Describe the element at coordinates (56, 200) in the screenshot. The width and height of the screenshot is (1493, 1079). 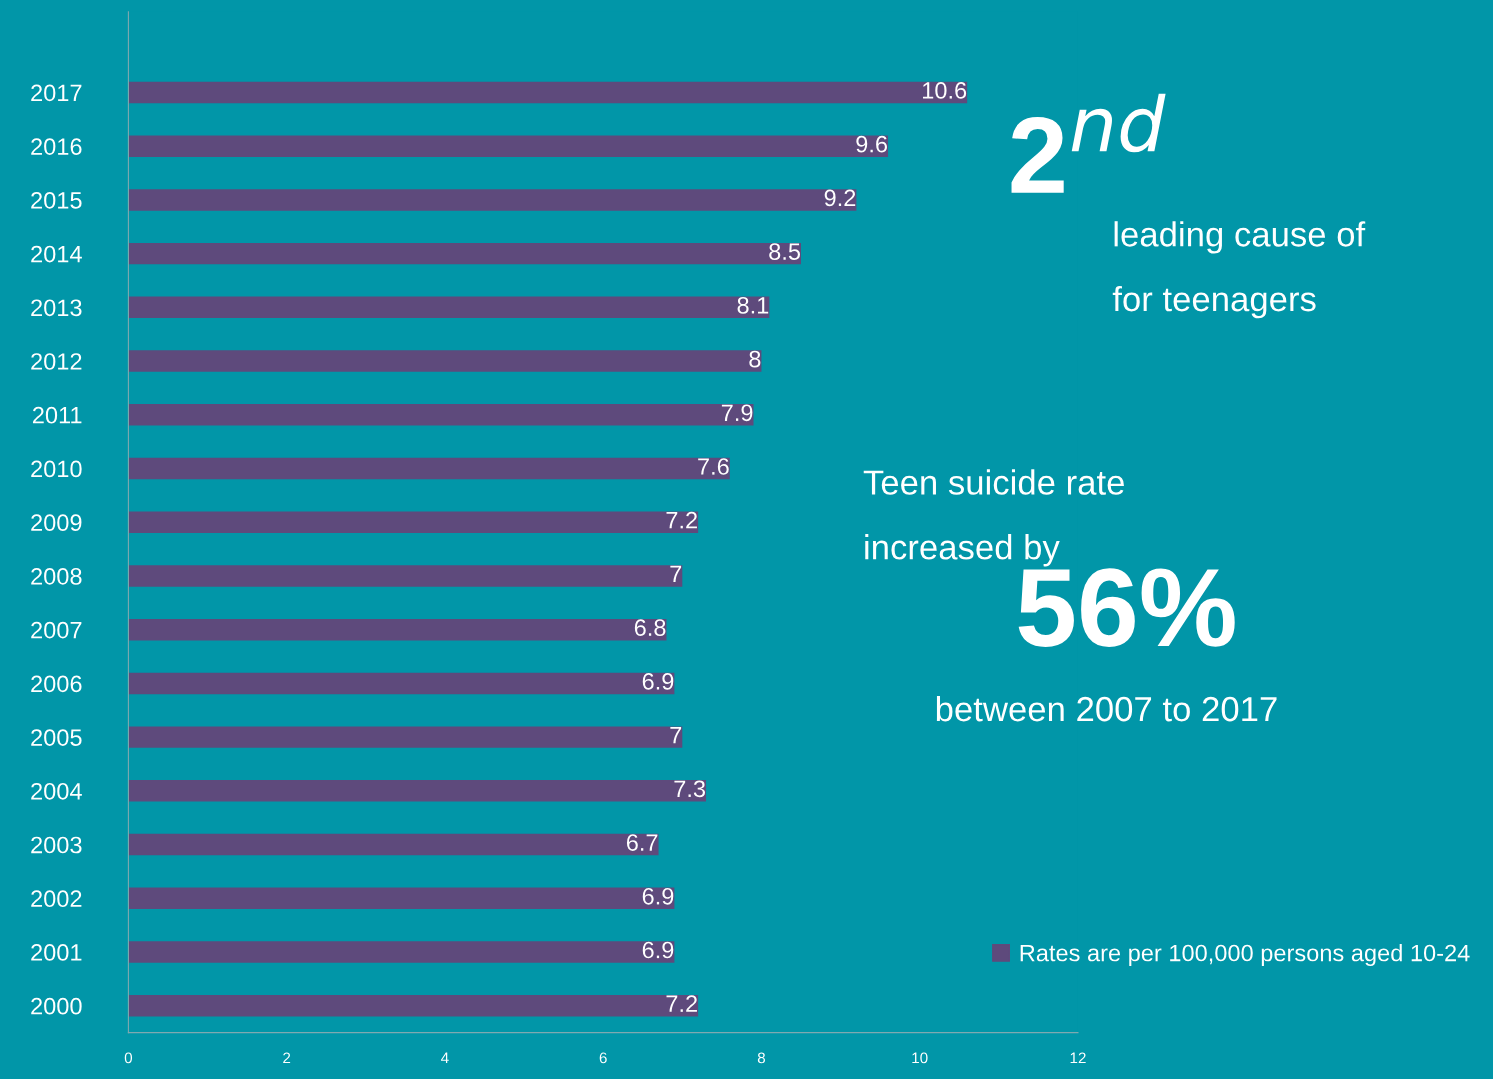
I see `y-tick-label: 2015` at that location.